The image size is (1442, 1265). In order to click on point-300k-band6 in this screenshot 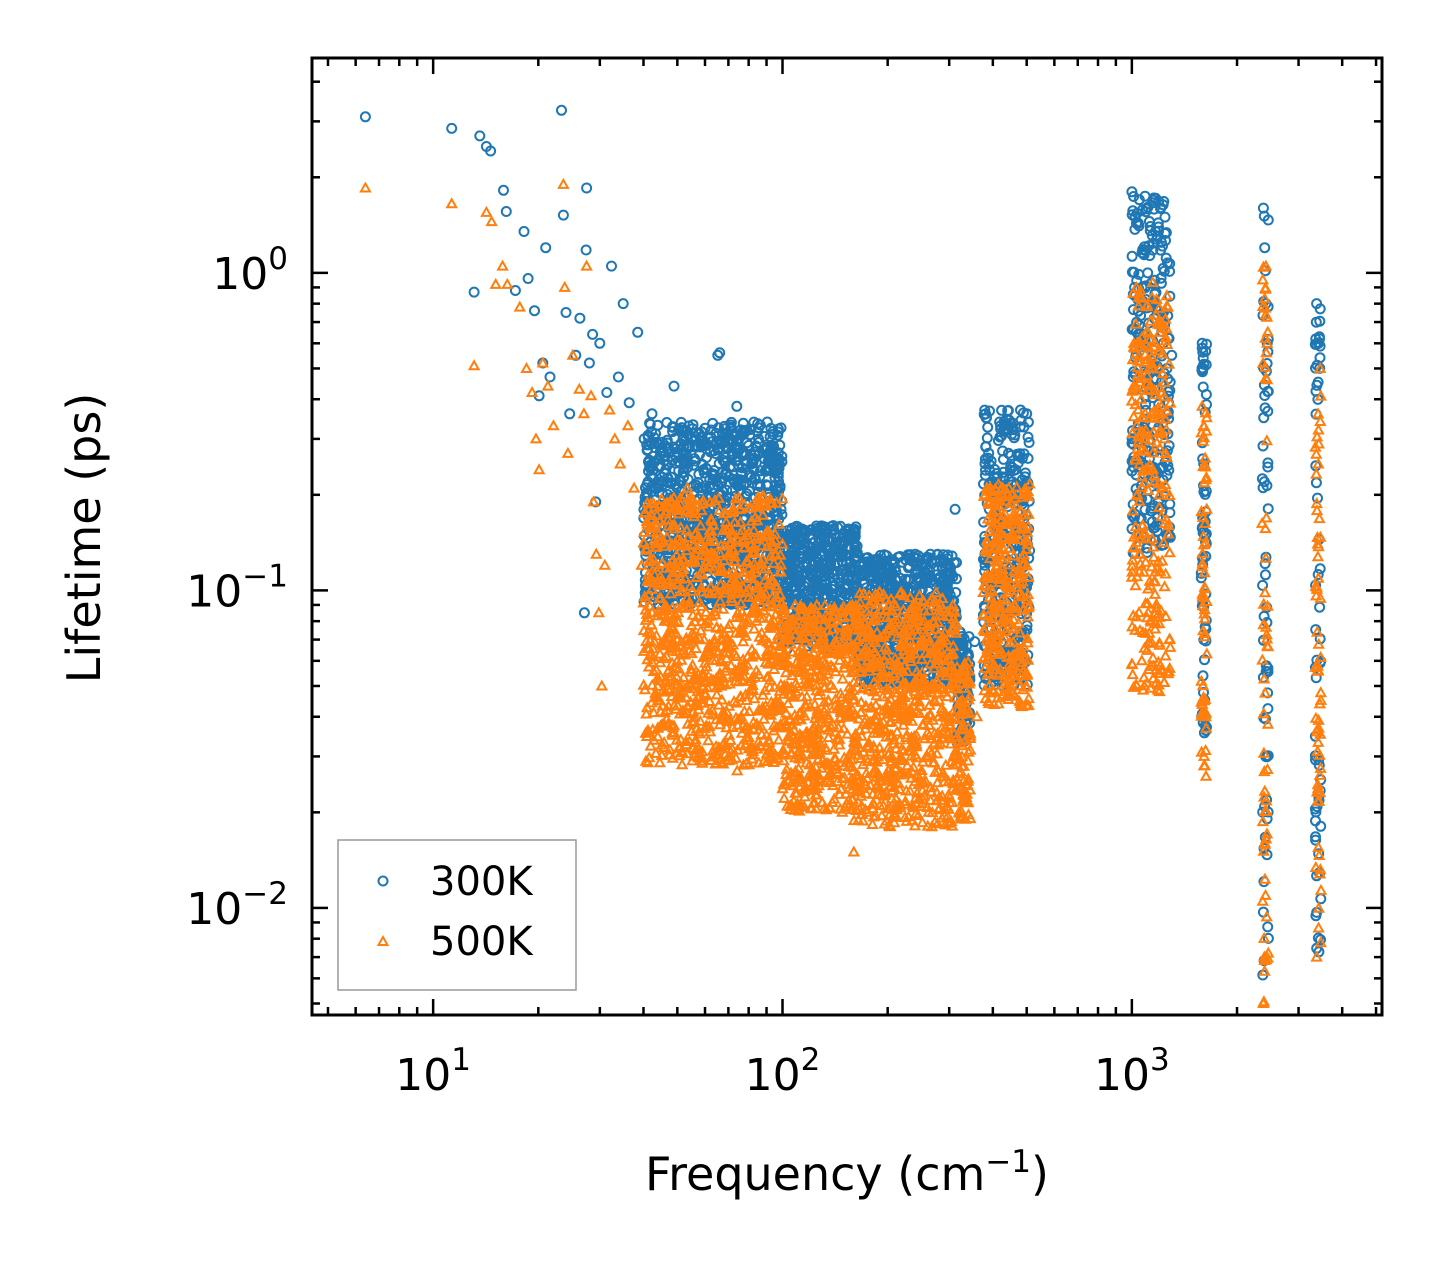, I will do `click(1204, 364)`.